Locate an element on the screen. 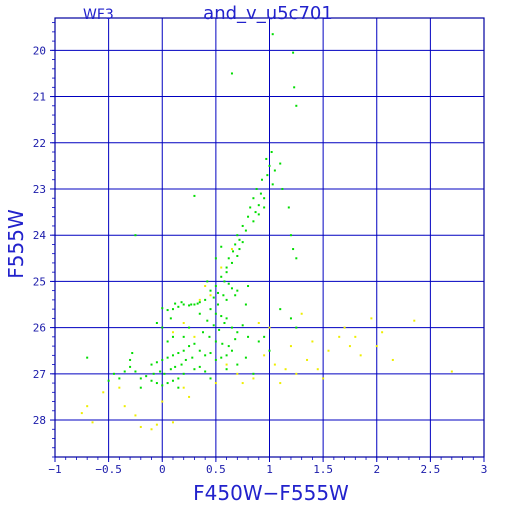 The image size is (512, 512). x-tick-label: 3 is located at coordinates (484, 469).